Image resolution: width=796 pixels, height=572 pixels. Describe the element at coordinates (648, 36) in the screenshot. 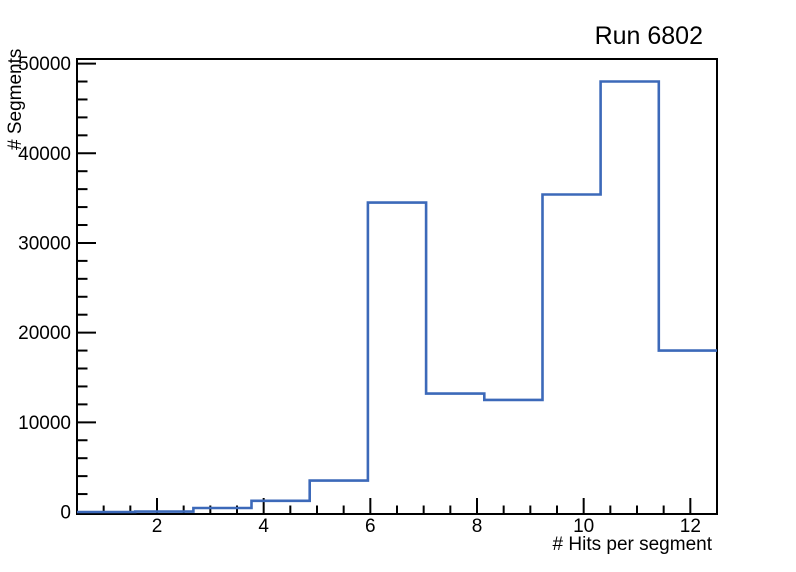

I see `chart-title: Run 6802` at that location.